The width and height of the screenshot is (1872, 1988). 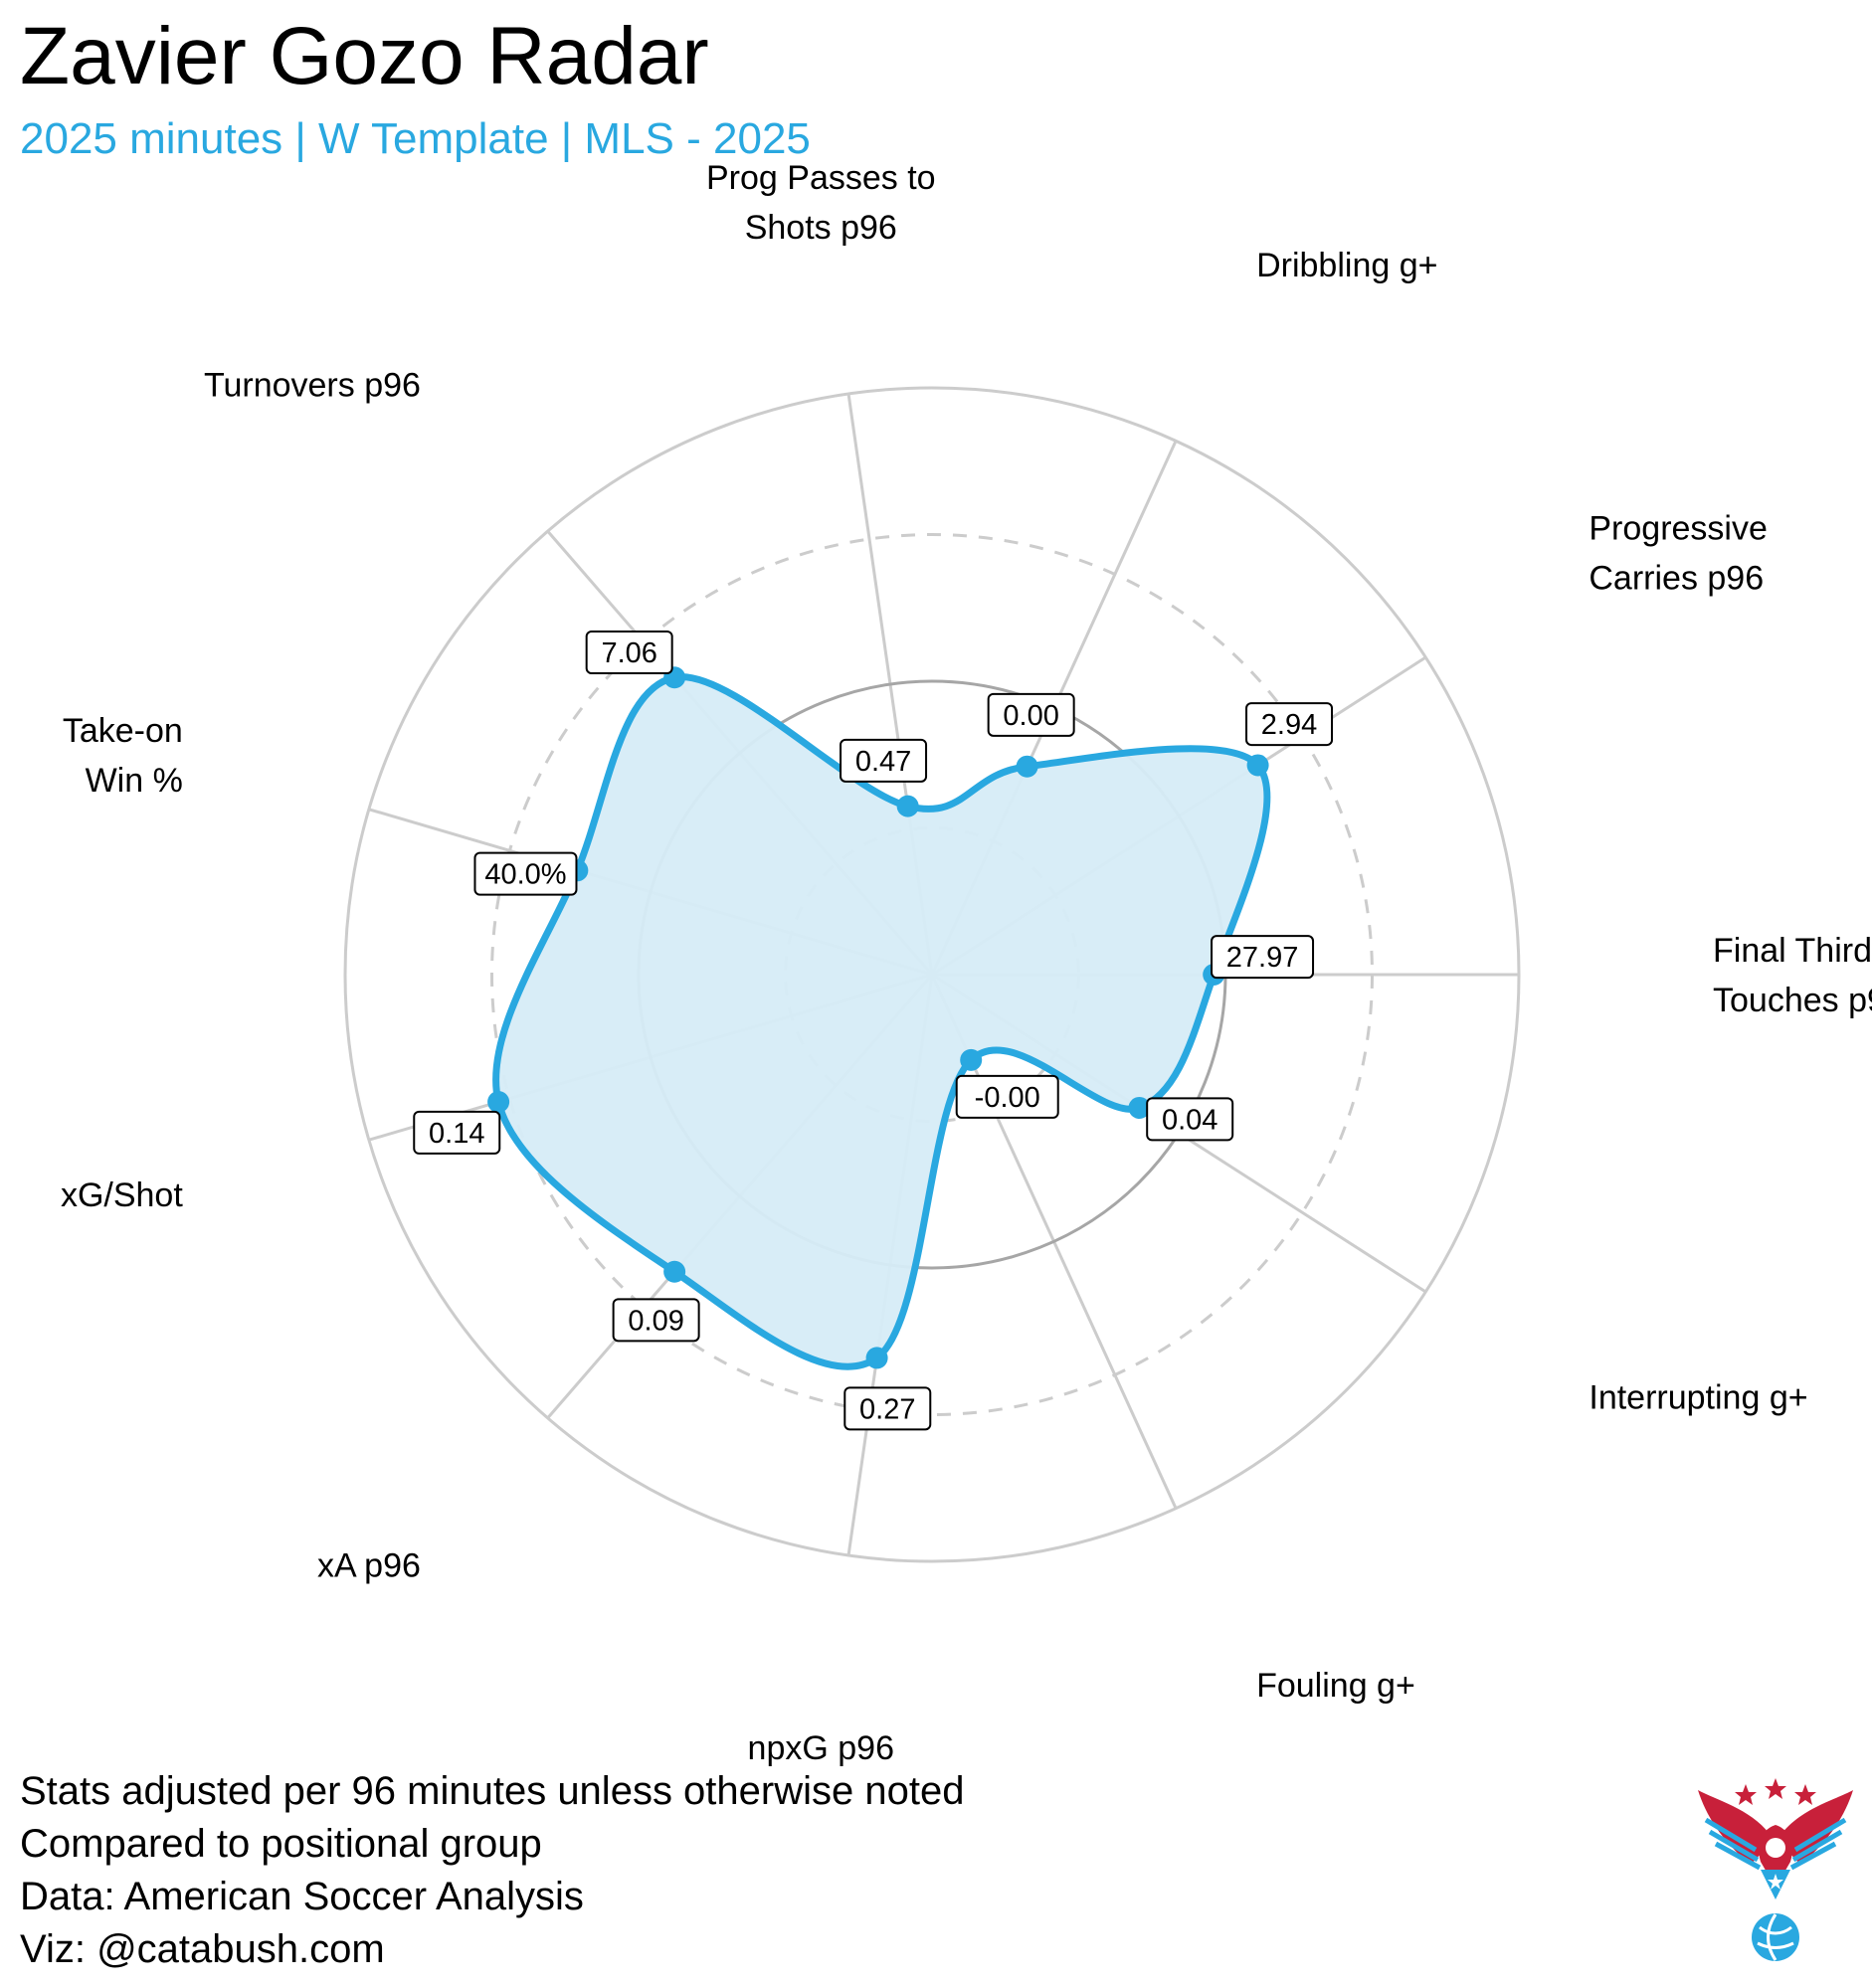 I want to click on axis-label: Prog Passes to Shots p96, so click(x=821, y=203).